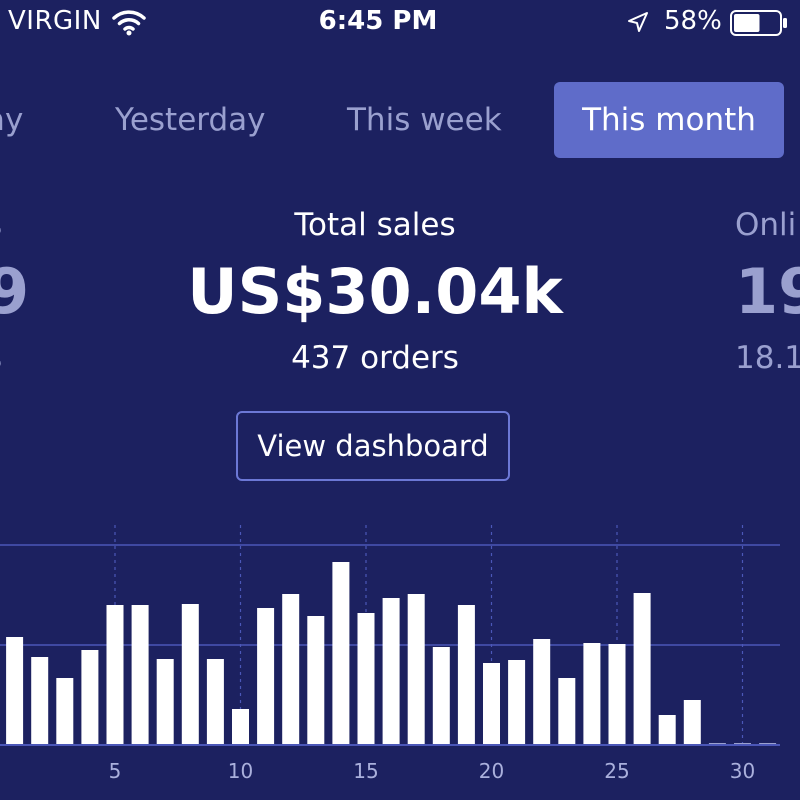 The image size is (800, 800). I want to click on chart-tick-label: 15, so click(365, 771).